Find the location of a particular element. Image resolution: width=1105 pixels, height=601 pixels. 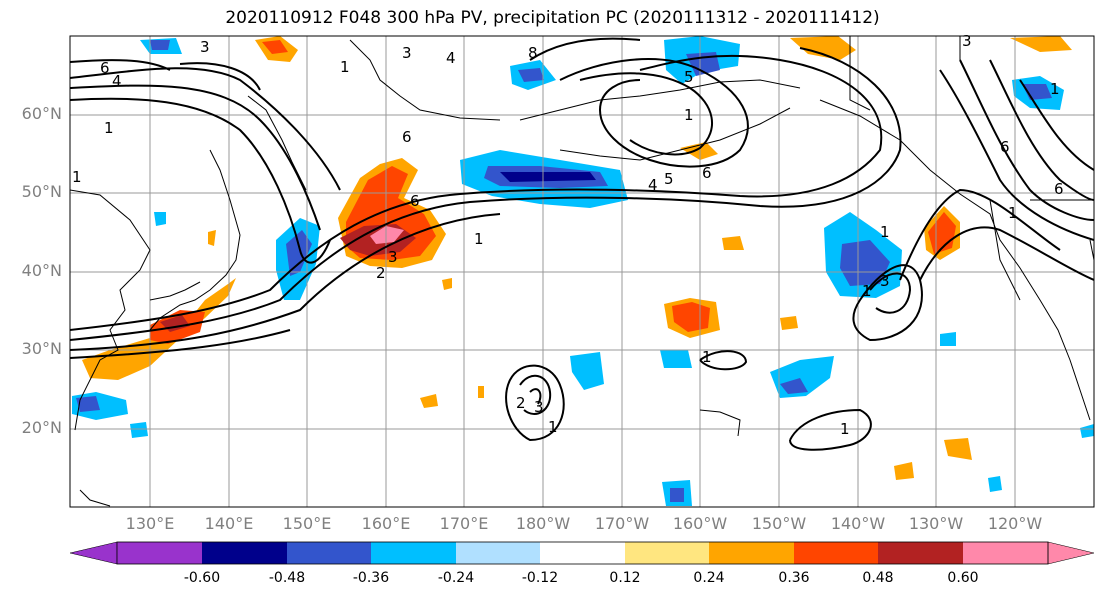

lon-label: 160°E is located at coordinates (386, 523).